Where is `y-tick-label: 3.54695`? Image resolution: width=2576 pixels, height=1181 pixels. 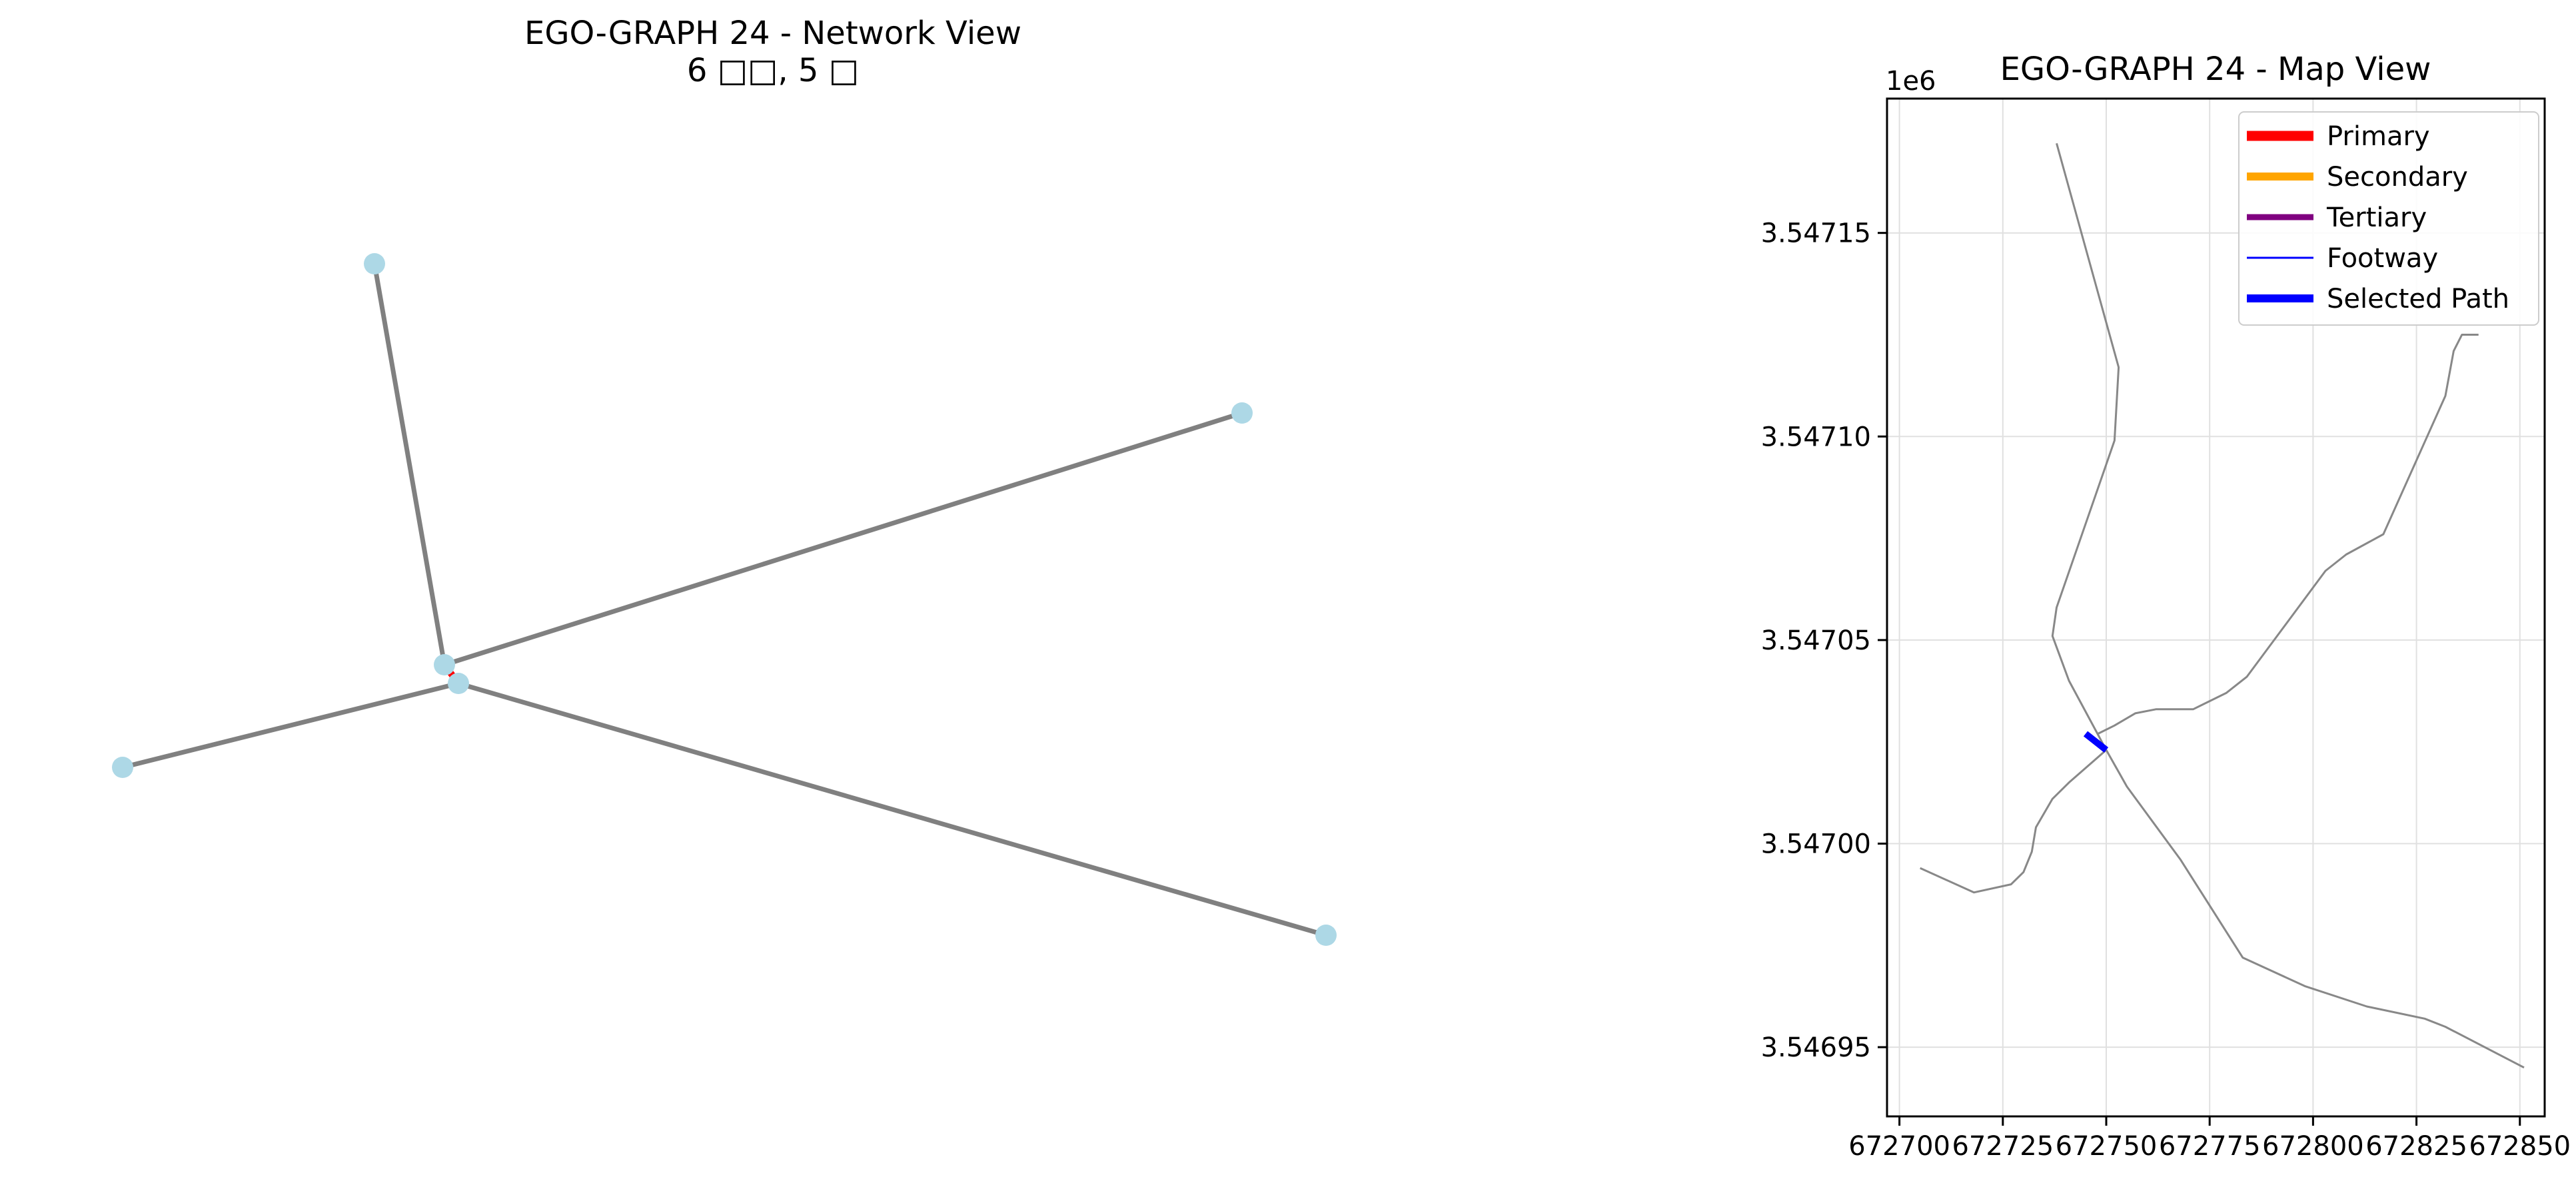 y-tick-label: 3.54695 is located at coordinates (1816, 1047).